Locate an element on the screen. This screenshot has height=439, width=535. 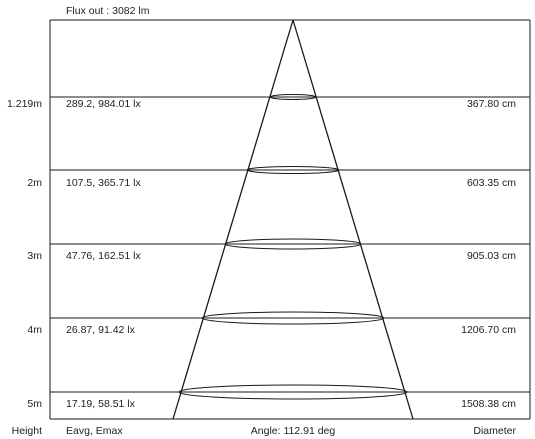
beam-angle-label: Angle: 112.91 deg is located at coordinates (293, 431).